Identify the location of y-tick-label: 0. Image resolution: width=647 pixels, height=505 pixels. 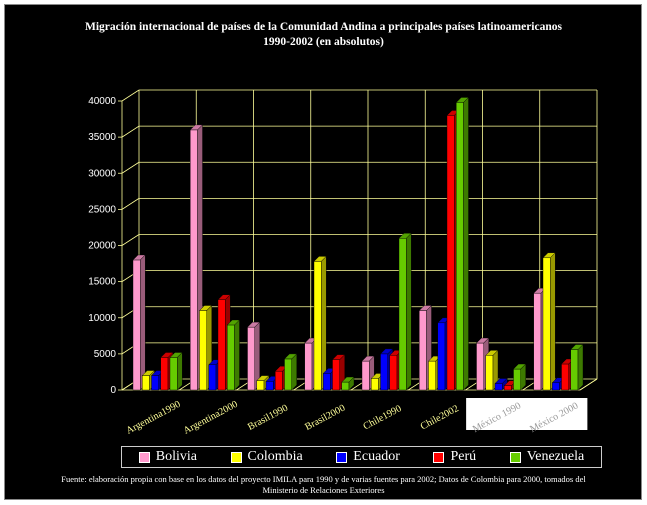
(113, 390).